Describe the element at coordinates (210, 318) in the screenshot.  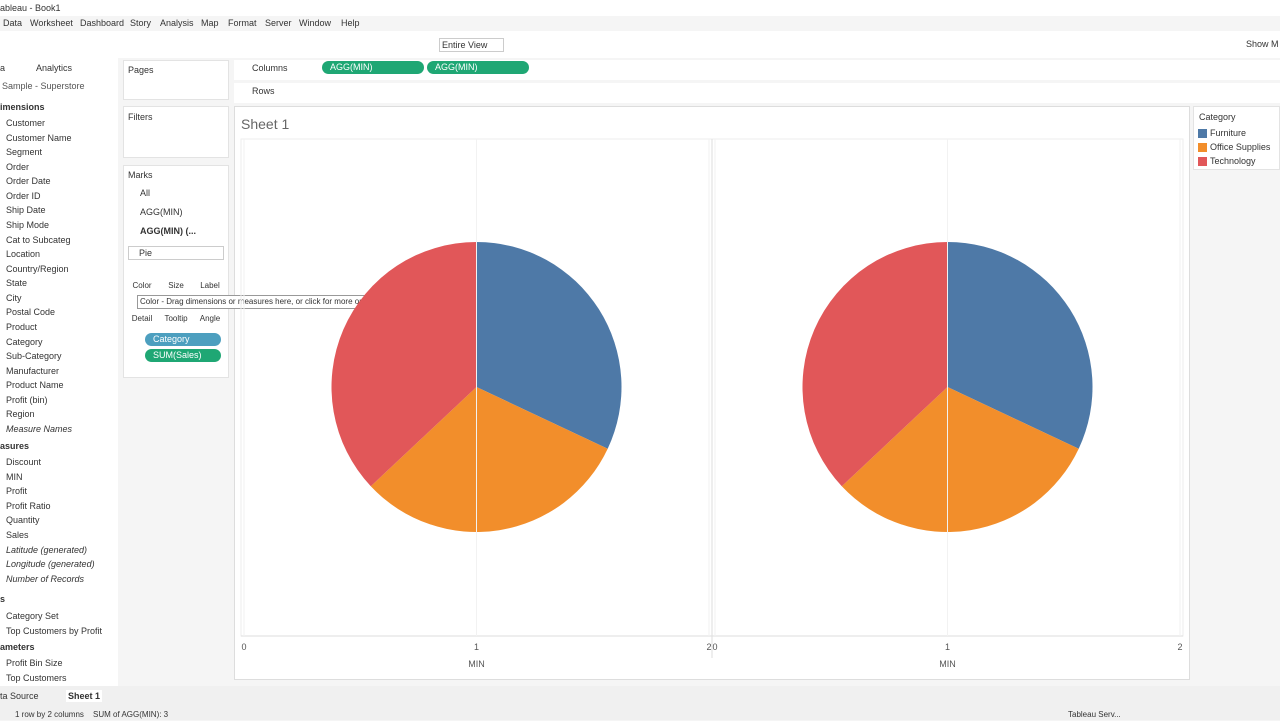
I see `mark-button: Angle` at that location.